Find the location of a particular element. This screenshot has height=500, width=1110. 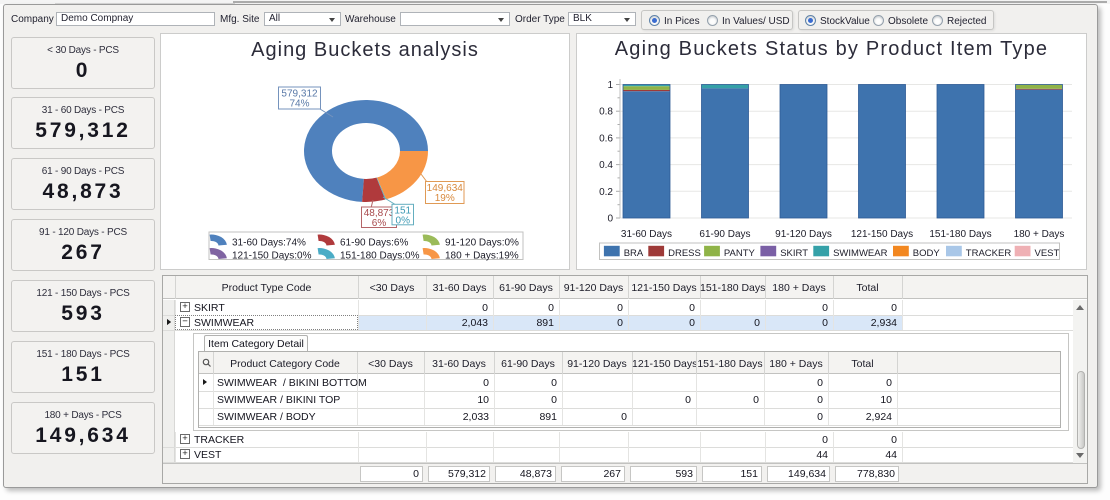

svg-text: 91-120 Days is located at coordinates (803, 234).